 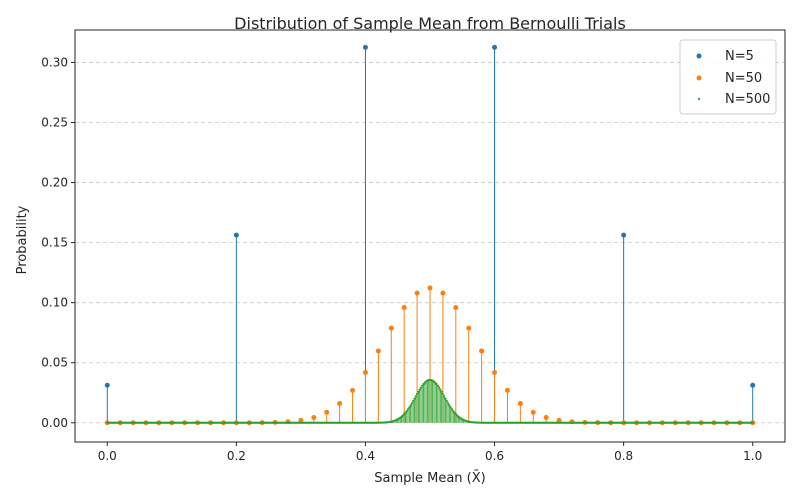 What do you see at coordinates (22, 239) in the screenshot?
I see `y-axis-label: Probability` at bounding box center [22, 239].